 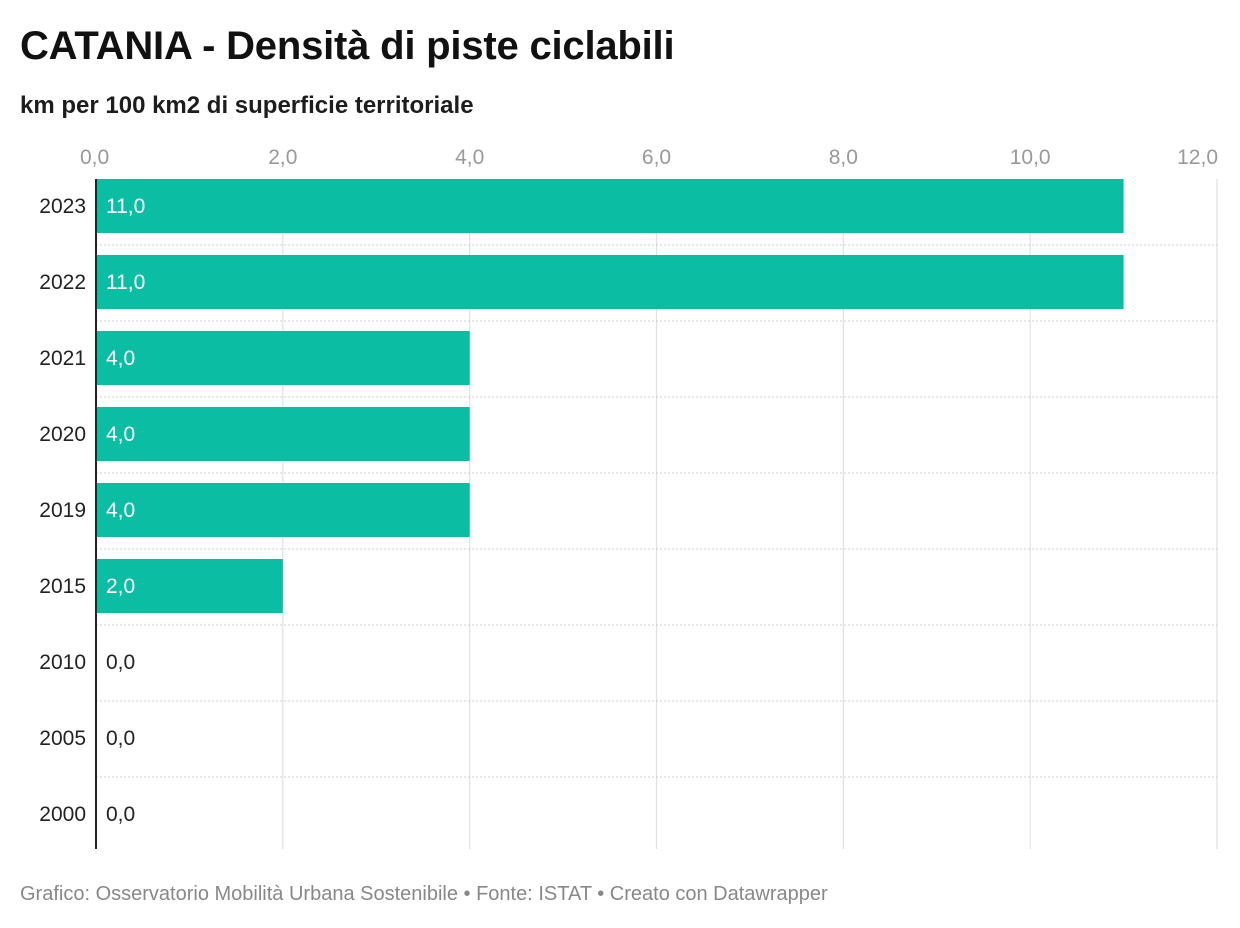 I want to click on category-label-2015: 2015, so click(x=62, y=586).